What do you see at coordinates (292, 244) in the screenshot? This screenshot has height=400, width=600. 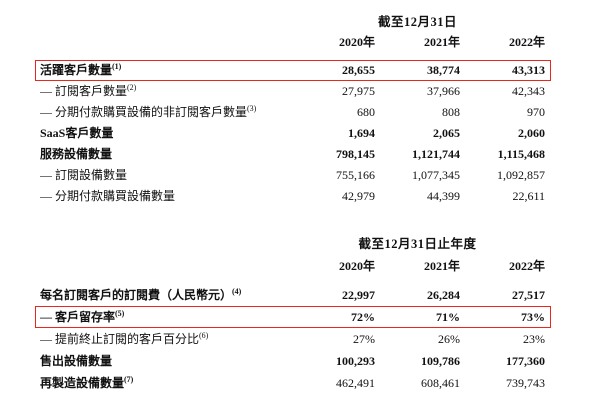 I see `period-header-row: 截至12月31日止年度` at bounding box center [292, 244].